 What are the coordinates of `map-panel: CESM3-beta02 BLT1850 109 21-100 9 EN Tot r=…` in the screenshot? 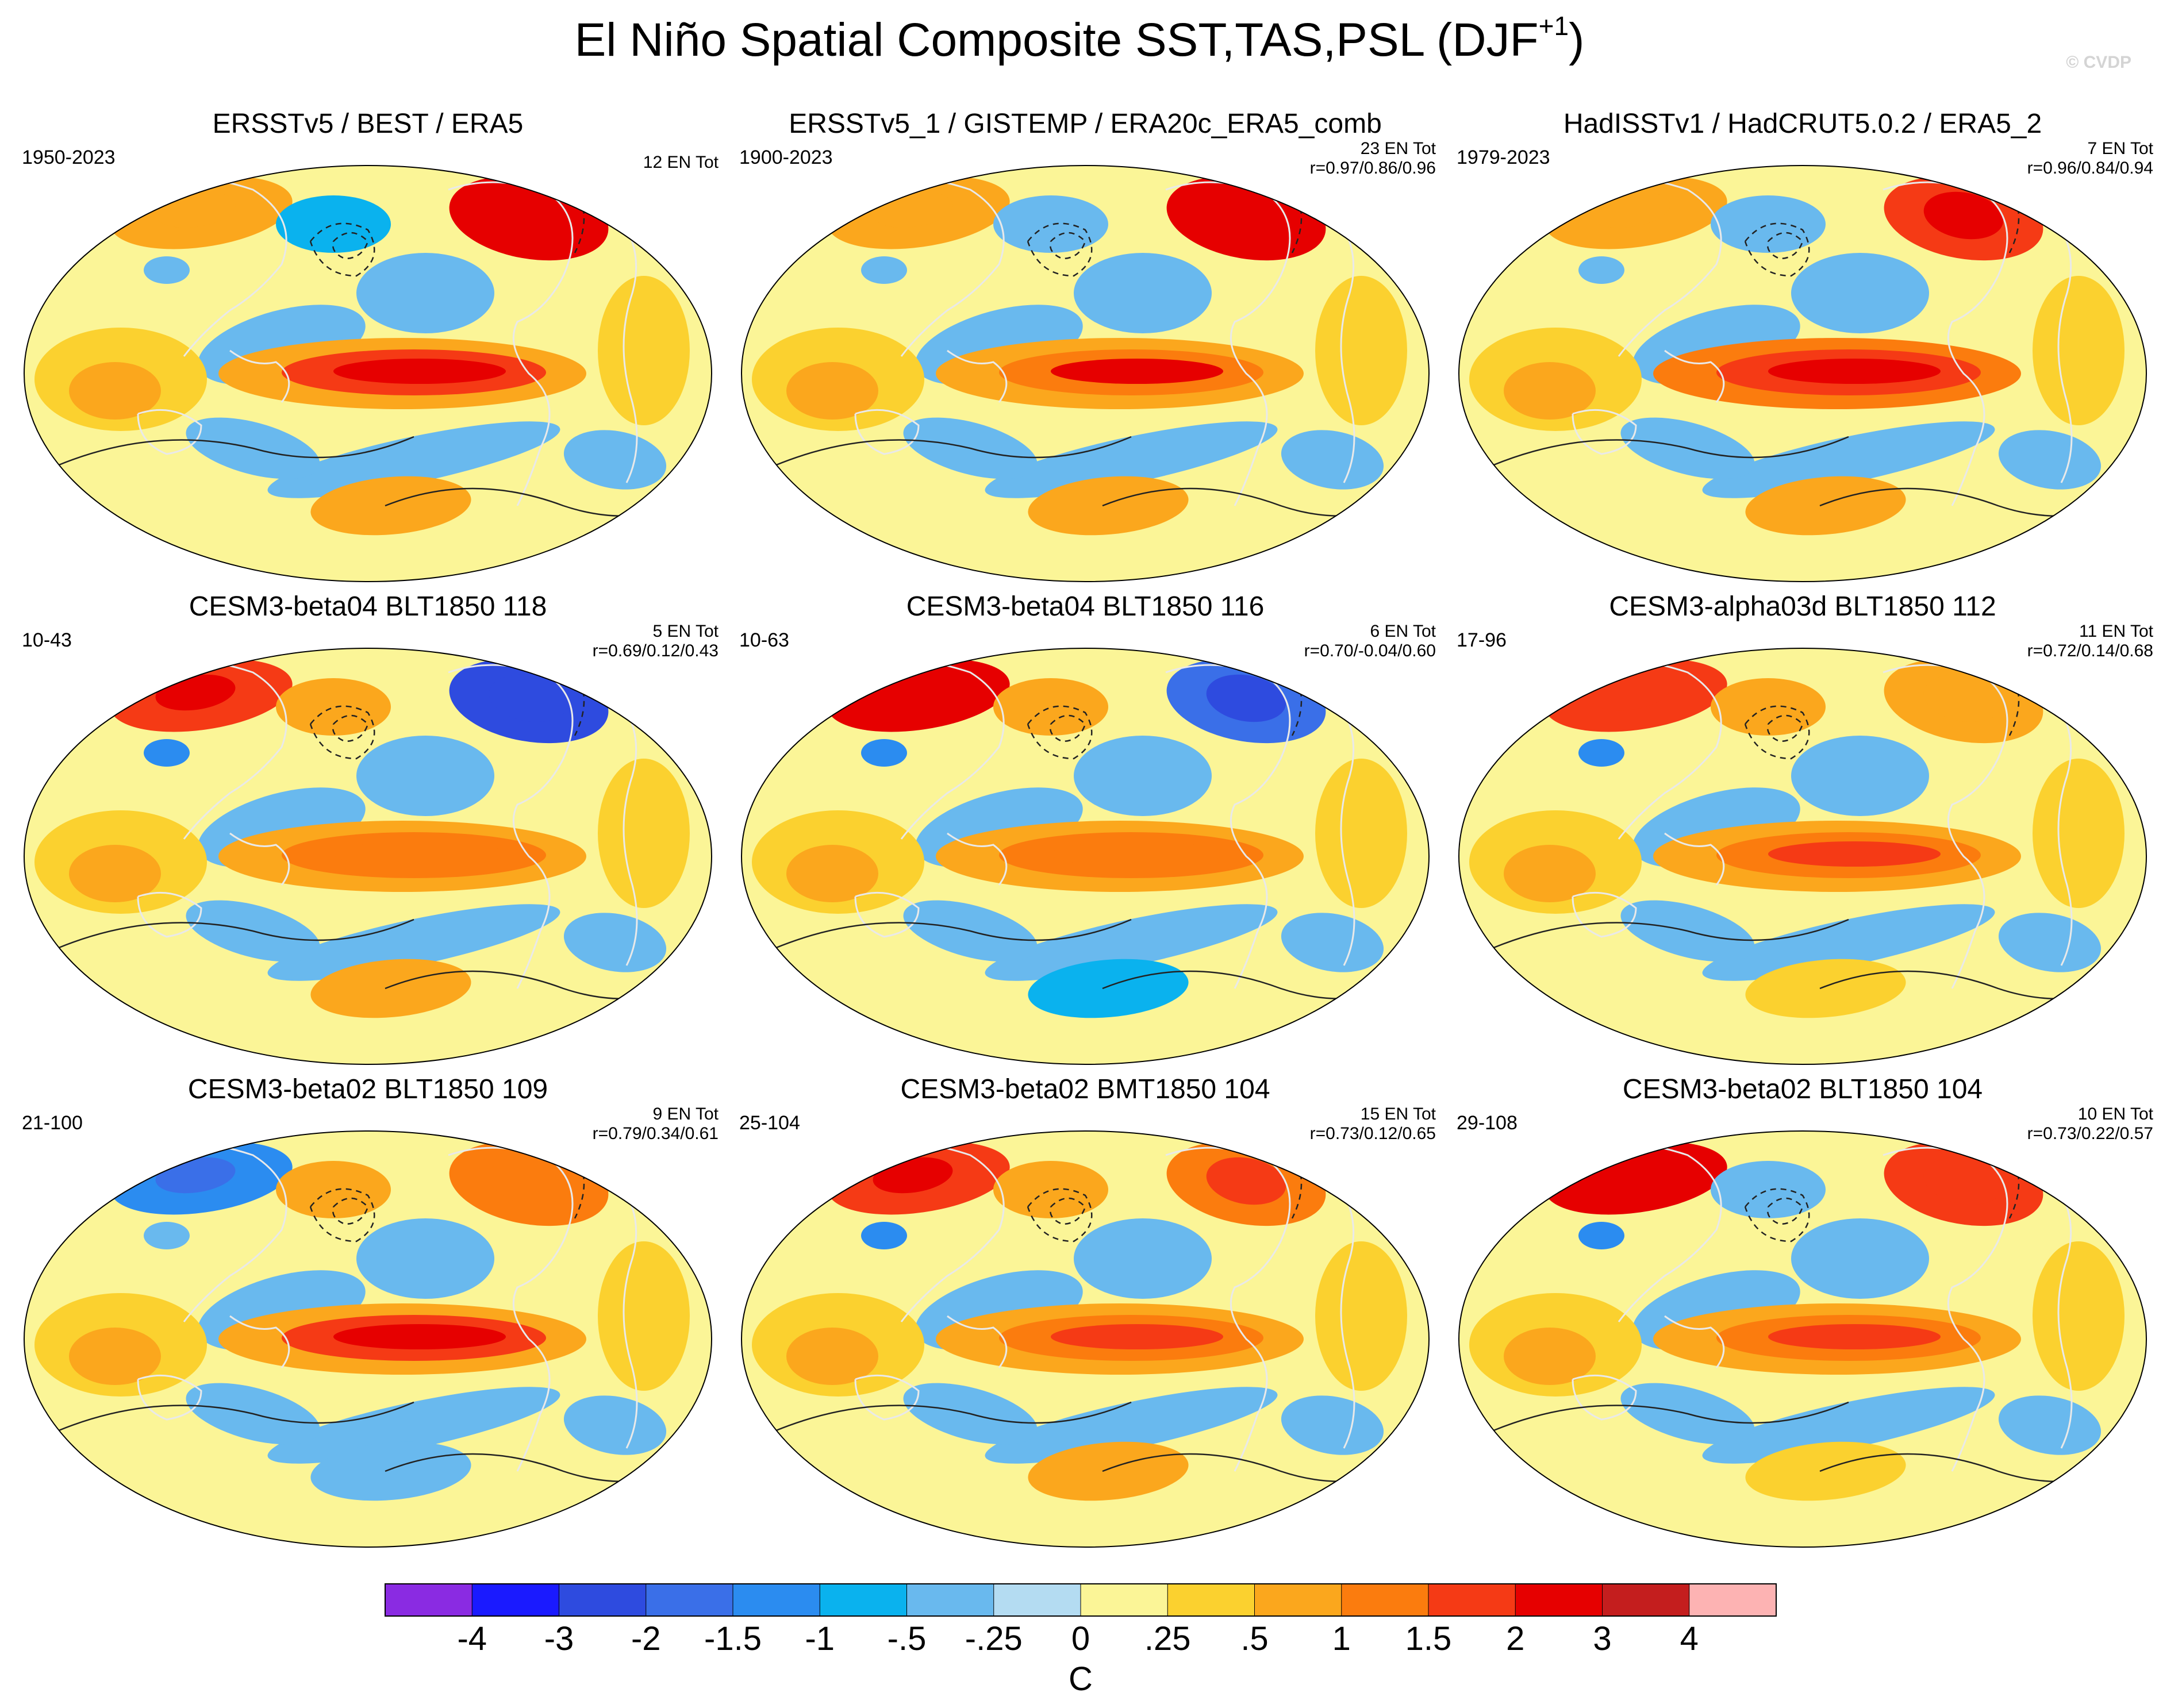 It's located at (367, 1310).